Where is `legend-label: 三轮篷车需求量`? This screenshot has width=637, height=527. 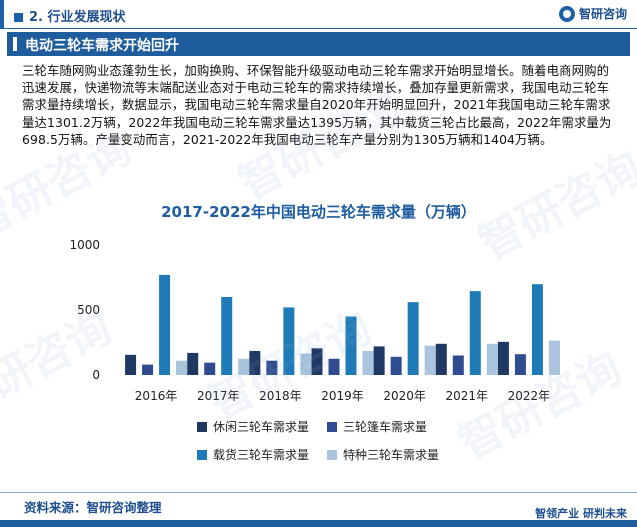 legend-label: 三轮篷车需求量 is located at coordinates (385, 426).